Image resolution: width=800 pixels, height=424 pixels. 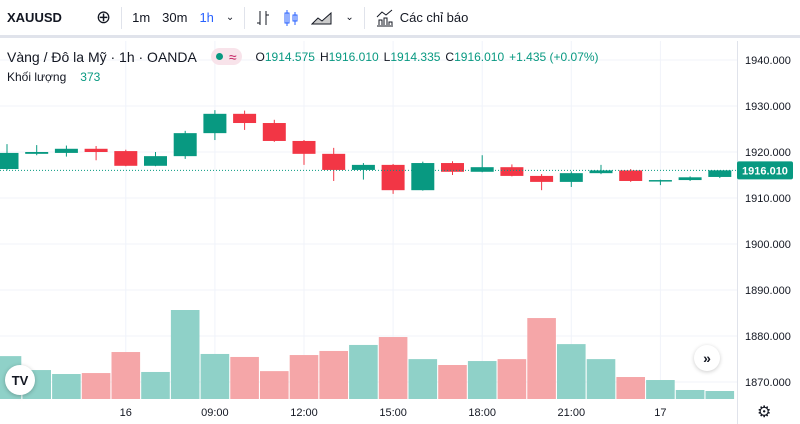 What do you see at coordinates (206, 17) in the screenshot?
I see `interval-1h: 1h` at bounding box center [206, 17].